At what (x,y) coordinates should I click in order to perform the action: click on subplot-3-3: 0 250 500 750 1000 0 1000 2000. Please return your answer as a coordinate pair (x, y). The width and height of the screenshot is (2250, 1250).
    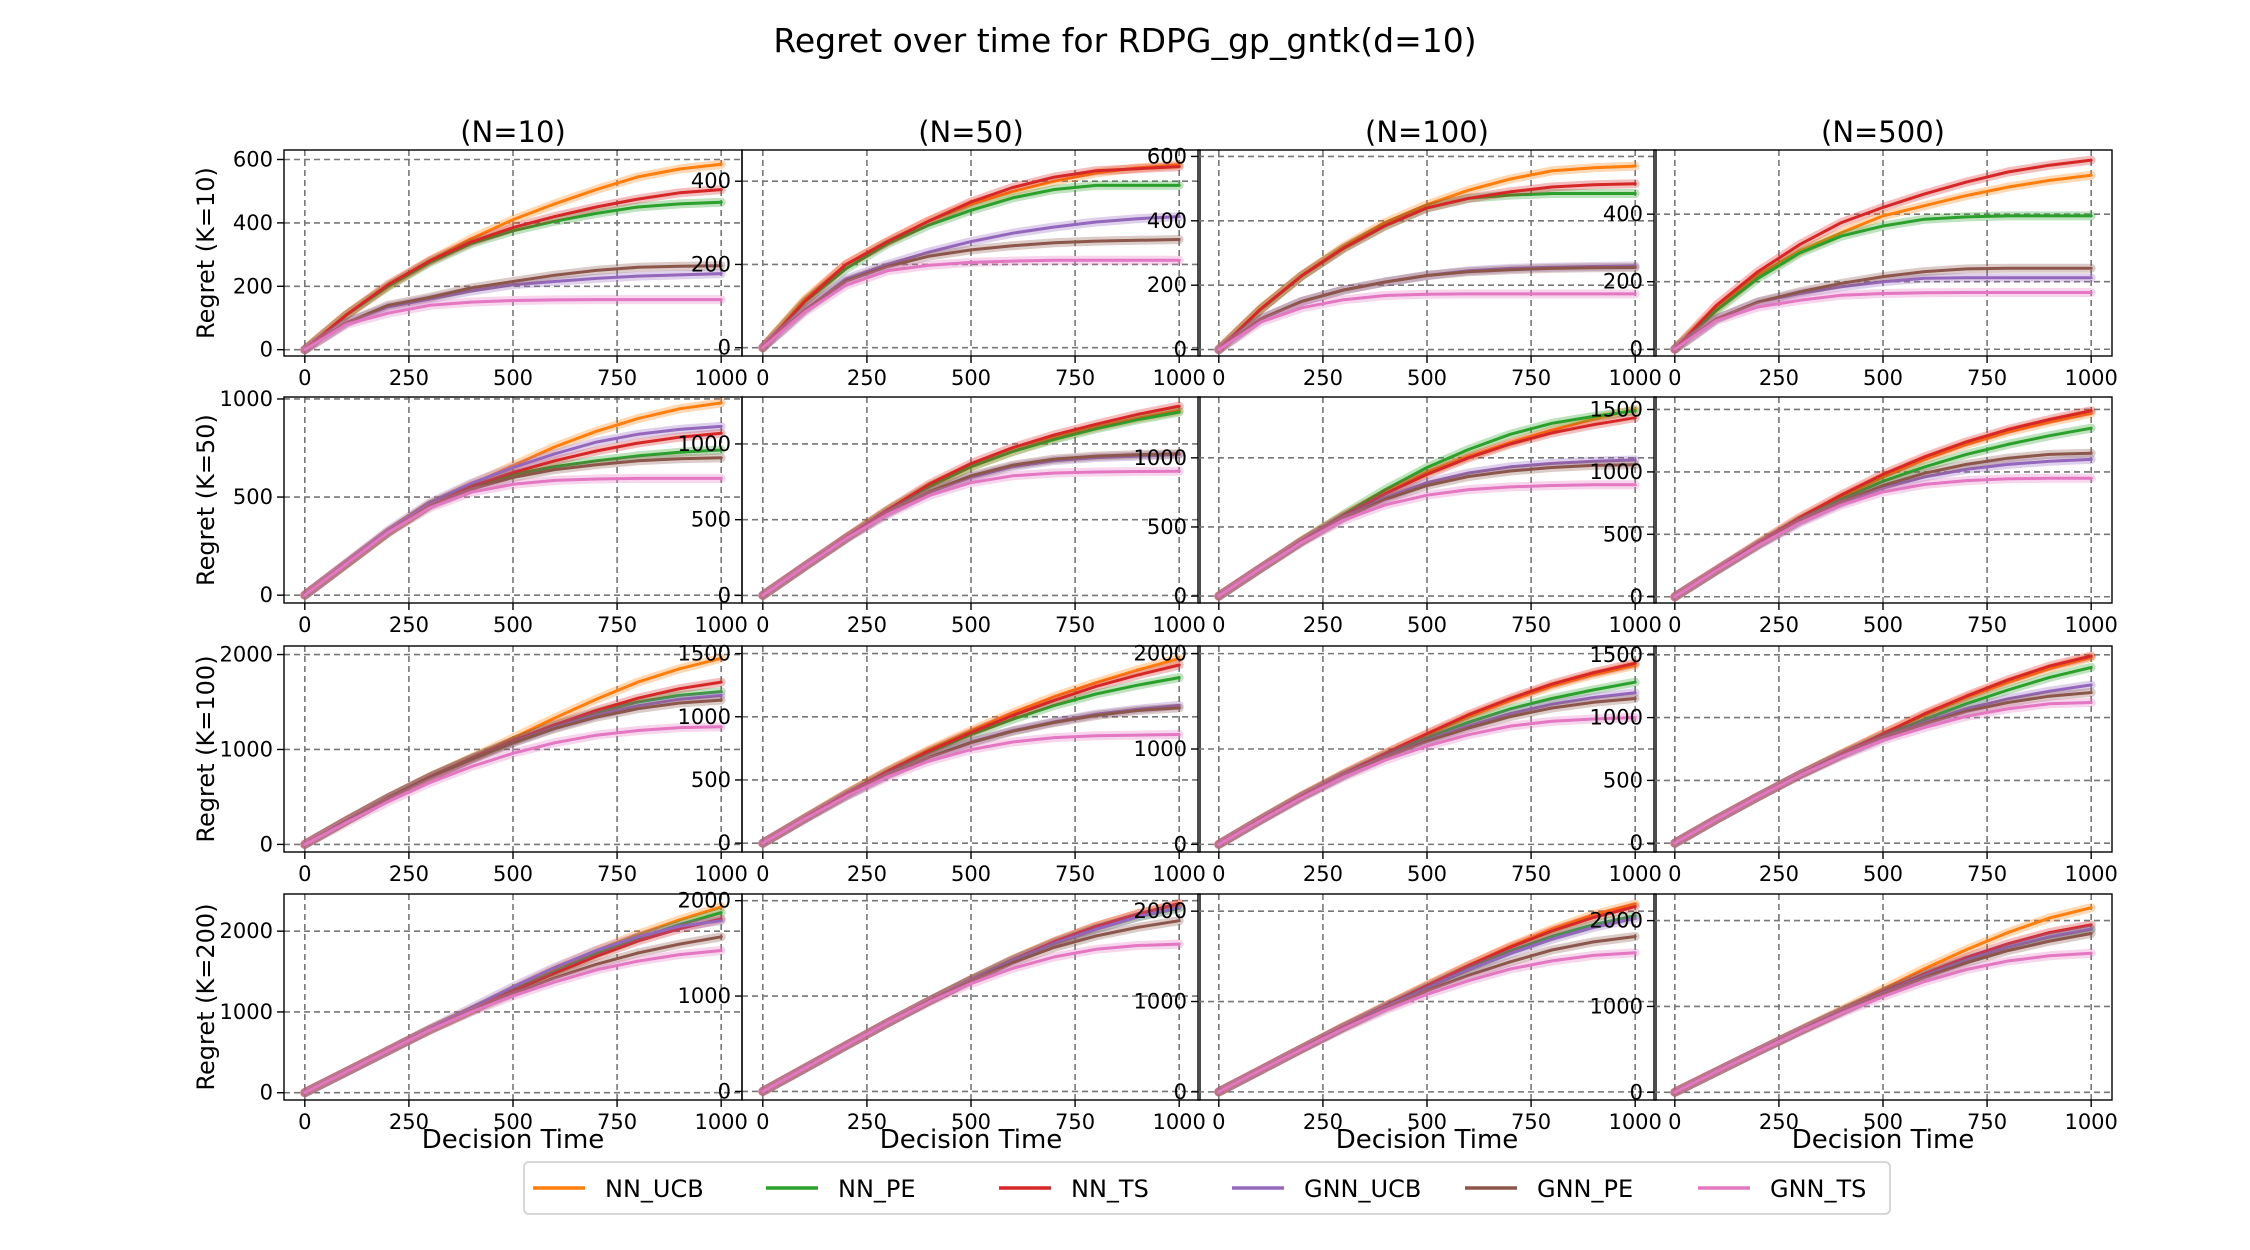
    Looking at the image, I should click on (1398, 764).